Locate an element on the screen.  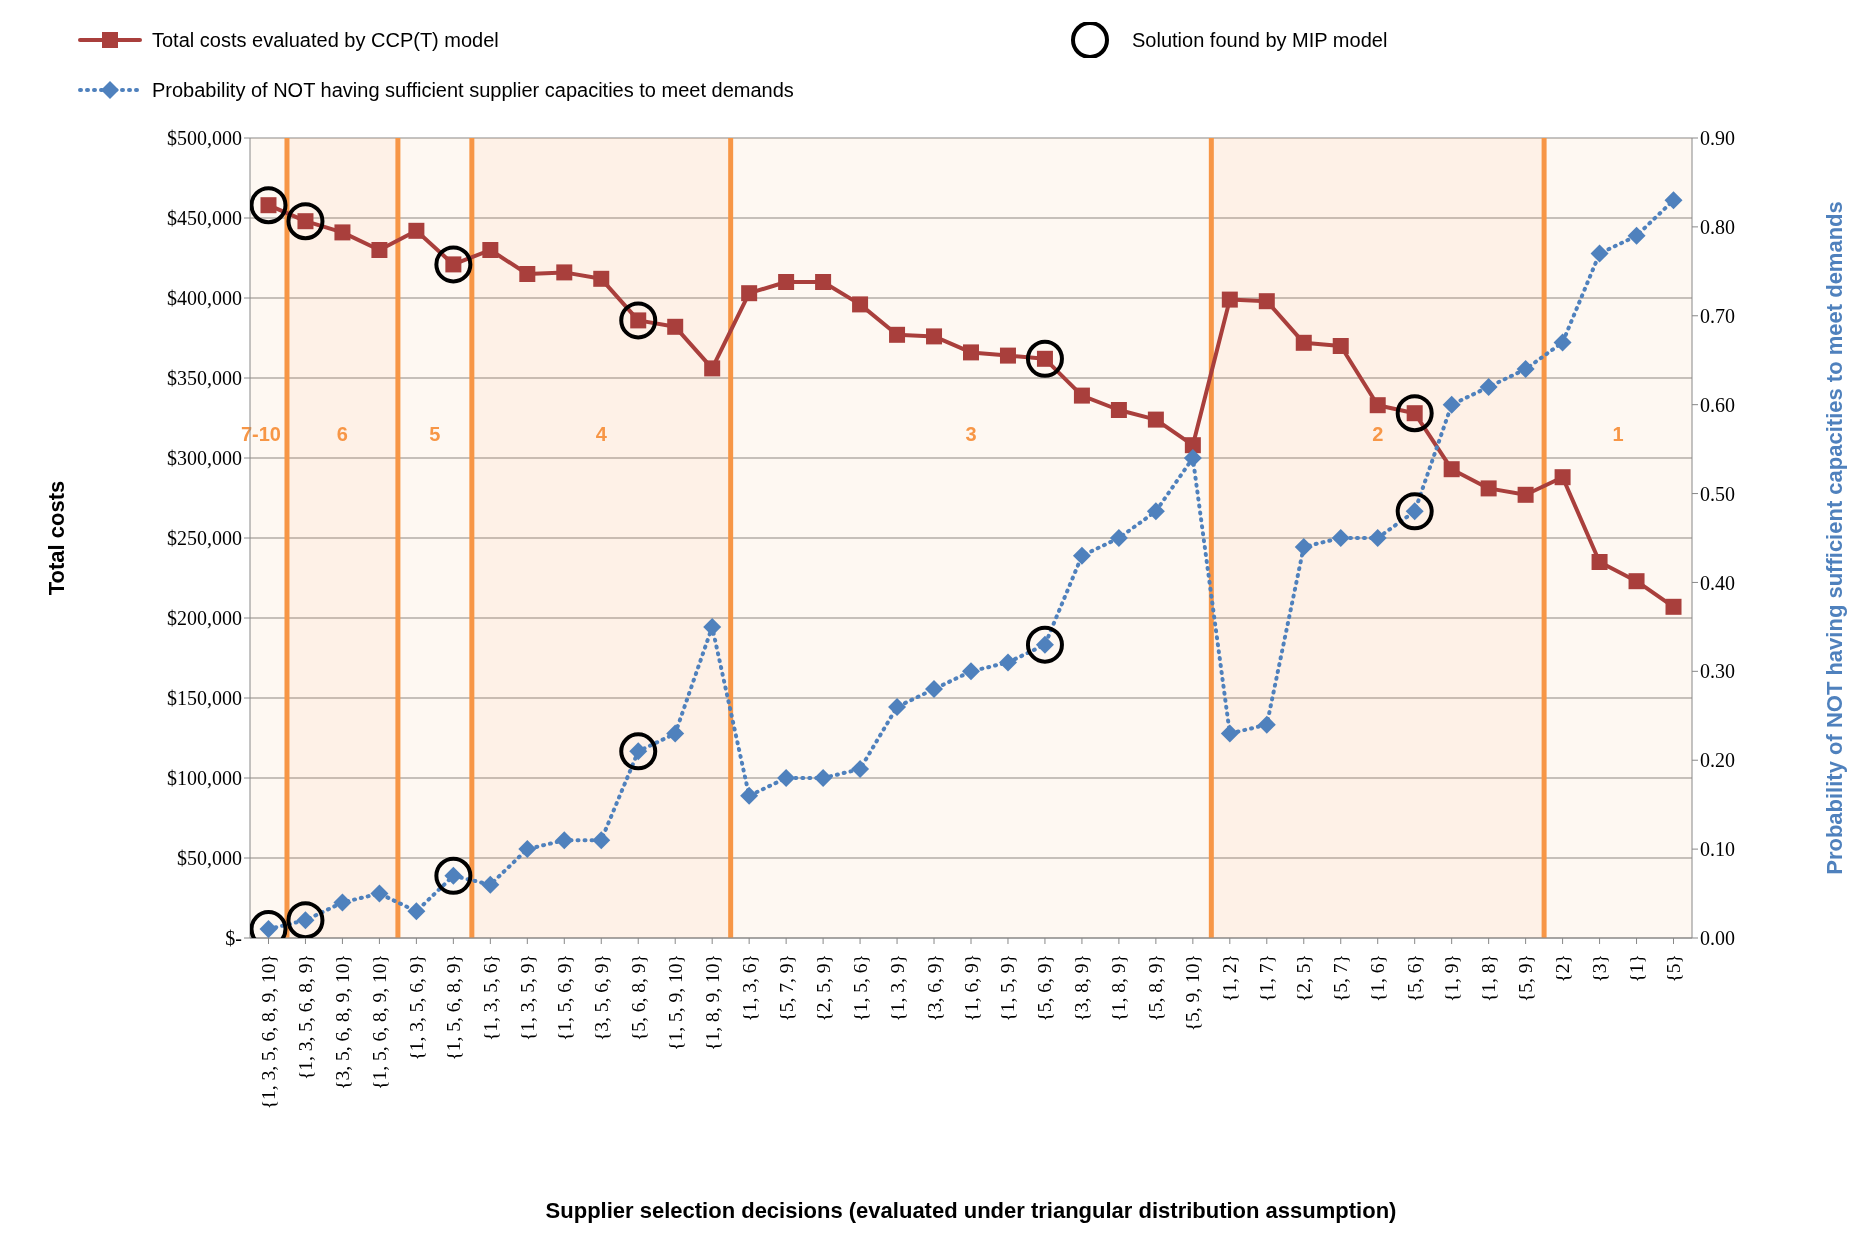
y2-tick-label: 0.30 is located at coordinates (1717, 671).